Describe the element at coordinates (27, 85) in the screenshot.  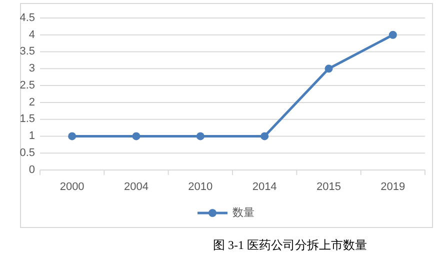
I see `ytick: 2.5` at that location.